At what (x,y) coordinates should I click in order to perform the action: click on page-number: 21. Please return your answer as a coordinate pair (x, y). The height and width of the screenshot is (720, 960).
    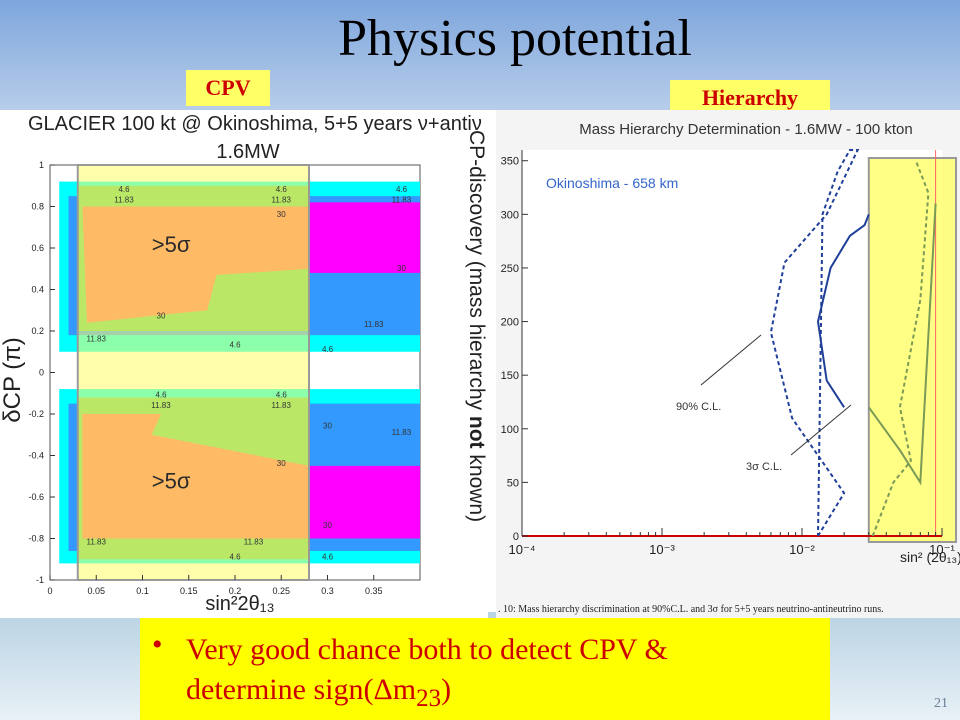
    Looking at the image, I should click on (941, 703).